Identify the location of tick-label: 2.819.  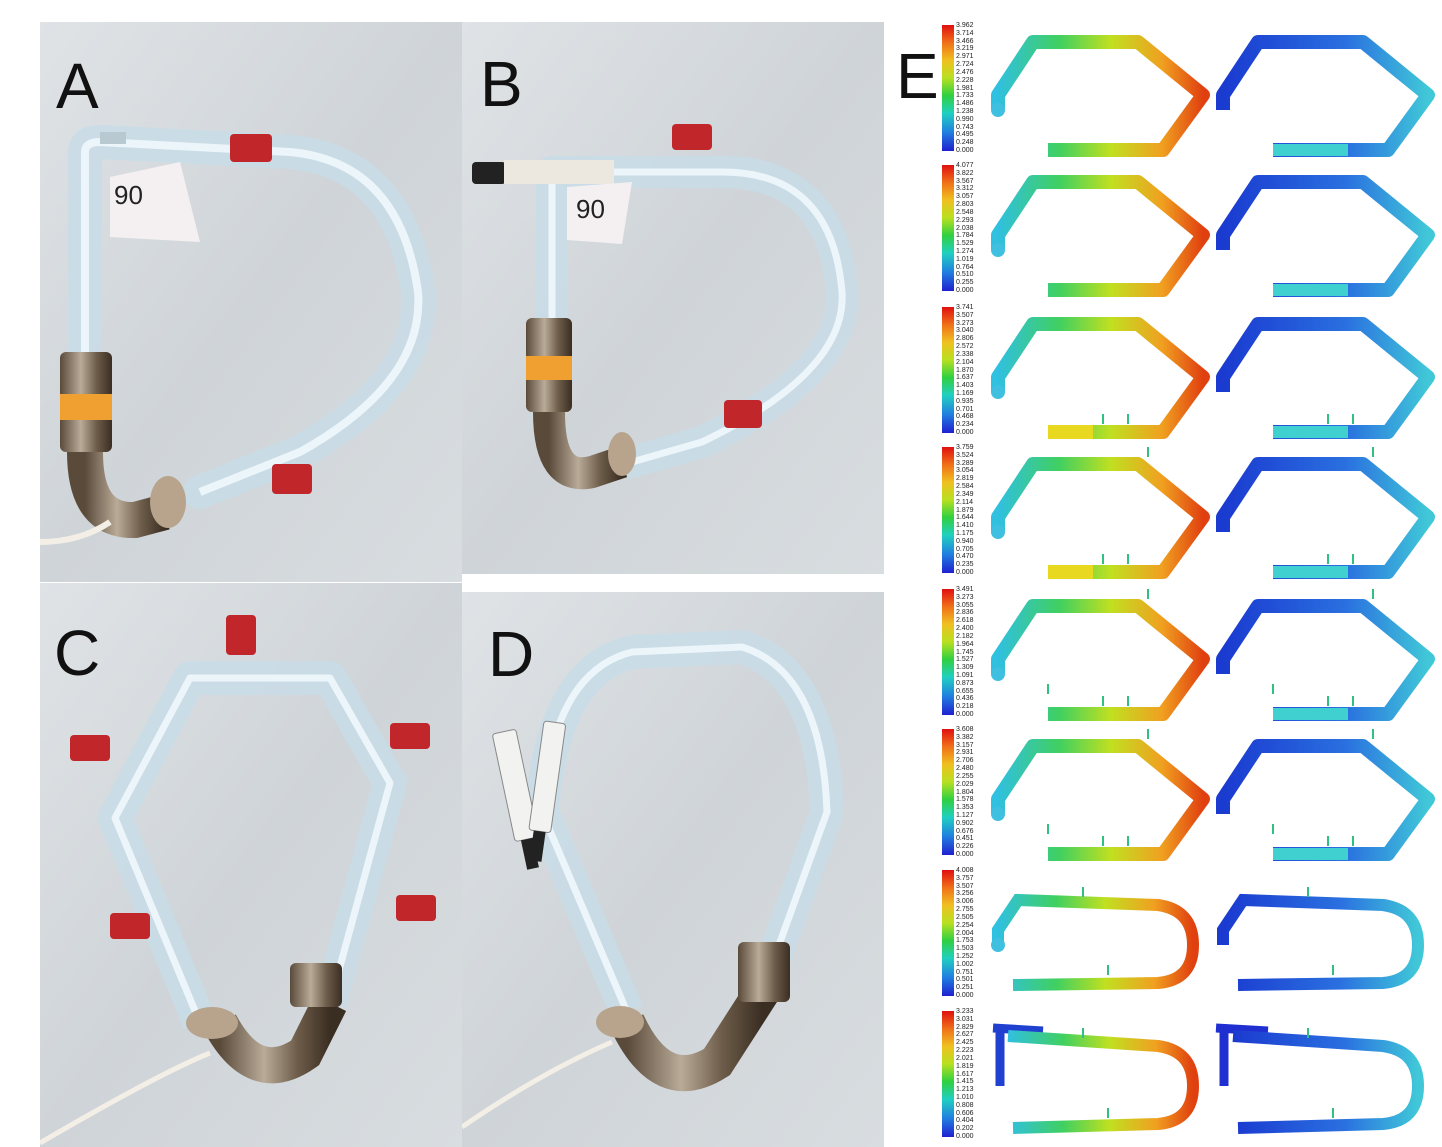
(965, 479).